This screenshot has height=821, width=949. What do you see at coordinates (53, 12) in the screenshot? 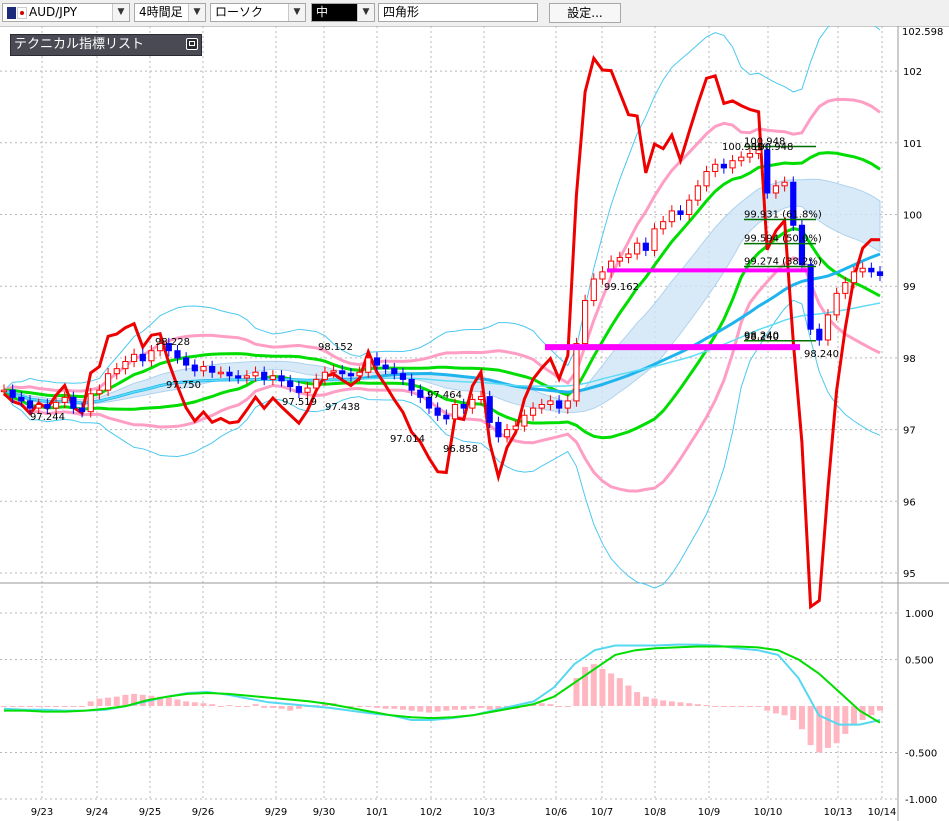
I see `symbol-label: AUD/JPY` at bounding box center [53, 12].